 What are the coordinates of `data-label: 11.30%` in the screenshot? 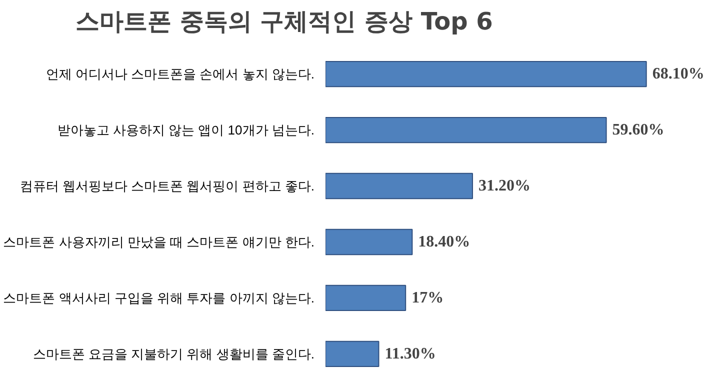 It's located at (410, 353).